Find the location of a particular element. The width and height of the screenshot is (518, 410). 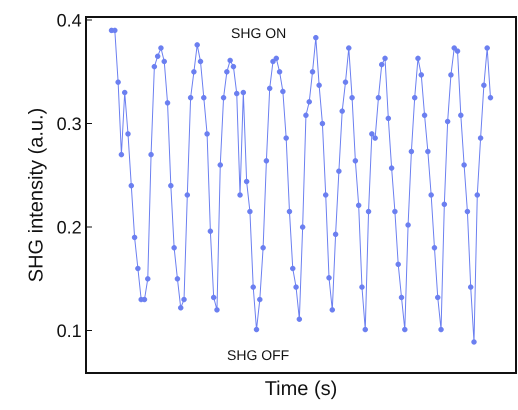

y-tick-label: 0.4 is located at coordinates (69, 20).